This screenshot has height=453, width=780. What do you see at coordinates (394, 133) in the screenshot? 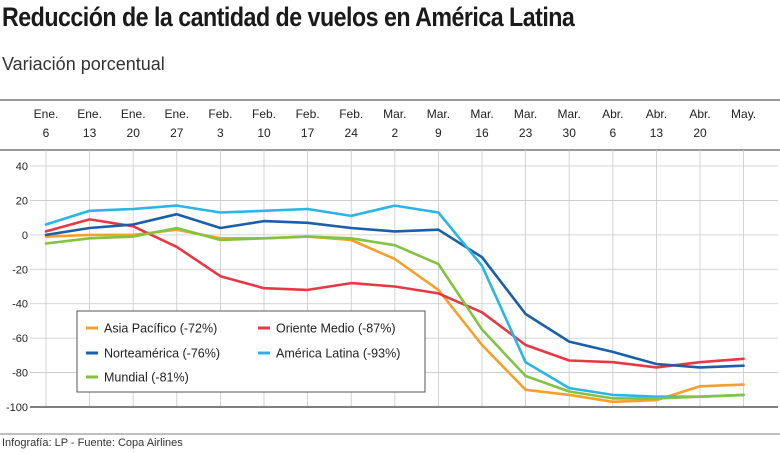
I see `x-tick-label: 2` at bounding box center [394, 133].